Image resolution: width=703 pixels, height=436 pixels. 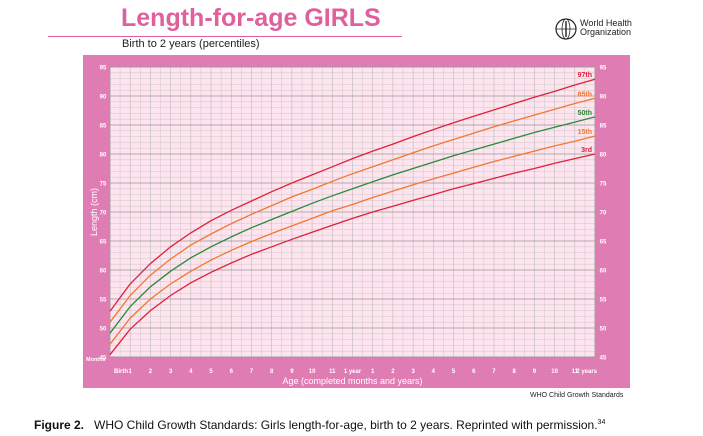 I want to click on page-subtitle: Birth to 2 years (percentiles), so click(x=191, y=44).